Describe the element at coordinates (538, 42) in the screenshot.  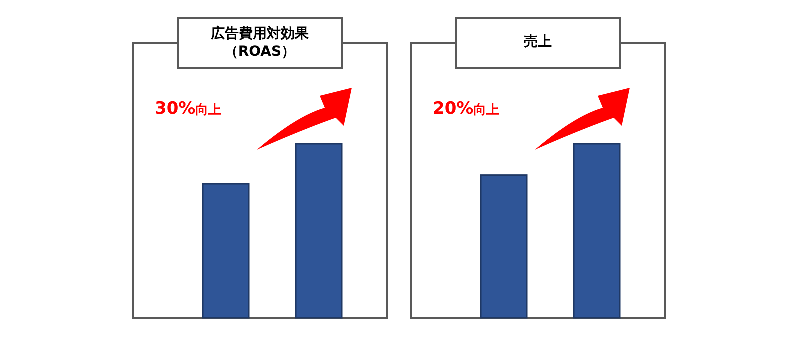
I see `chart-title: 売上` at that location.